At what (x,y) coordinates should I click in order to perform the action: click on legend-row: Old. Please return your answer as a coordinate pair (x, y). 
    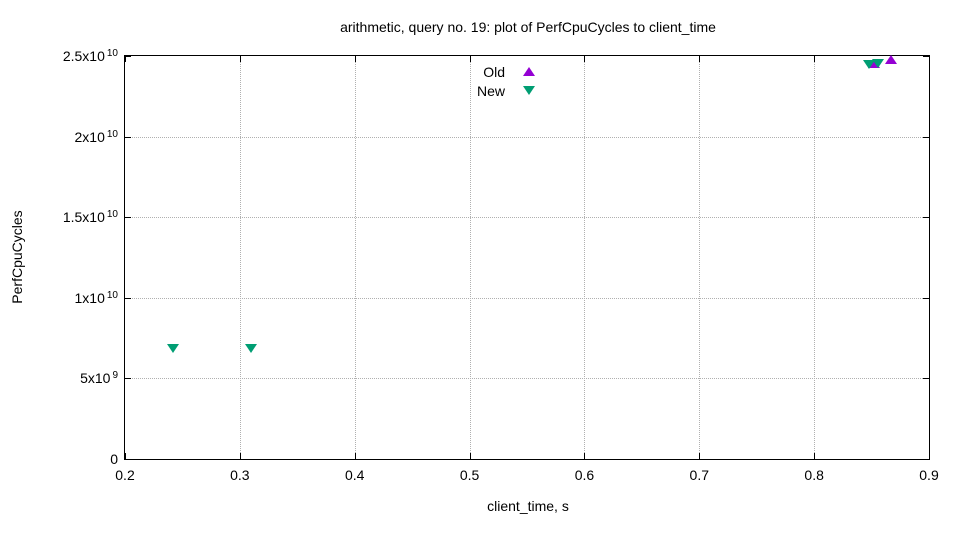
    Looking at the image, I should click on (498, 71).